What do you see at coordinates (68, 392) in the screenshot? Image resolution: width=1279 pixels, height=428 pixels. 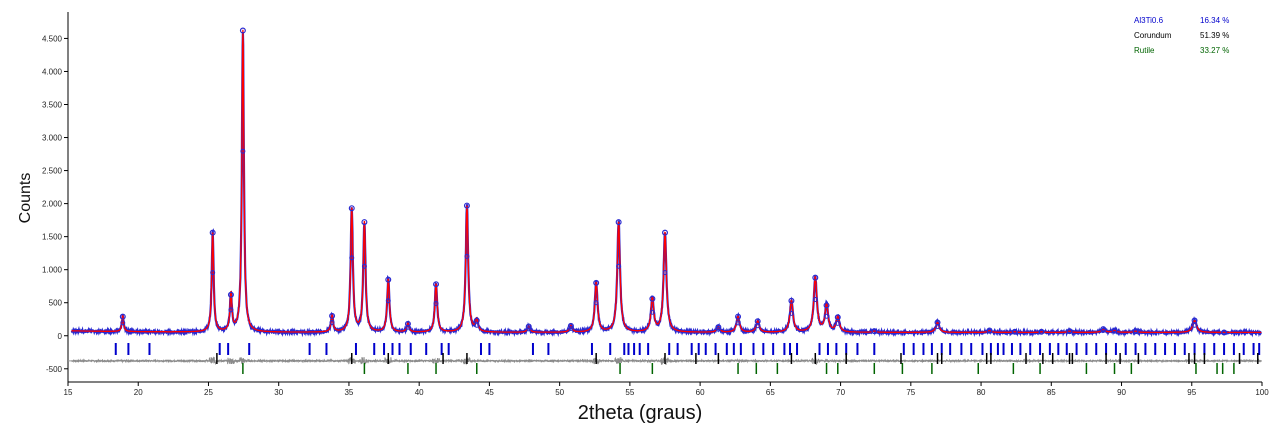 I see `x-tick-label: 15` at bounding box center [68, 392].